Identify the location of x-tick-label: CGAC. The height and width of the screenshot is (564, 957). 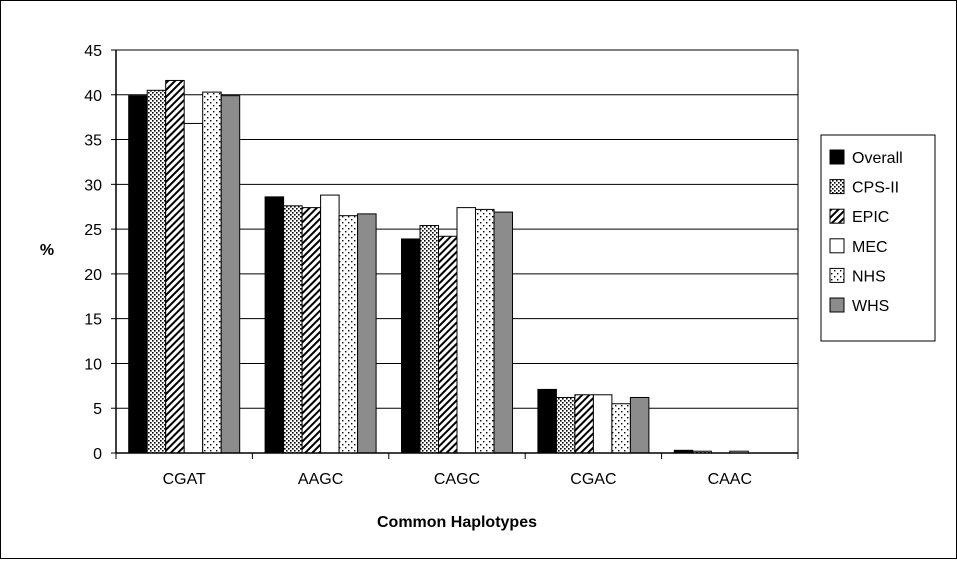
(593, 479).